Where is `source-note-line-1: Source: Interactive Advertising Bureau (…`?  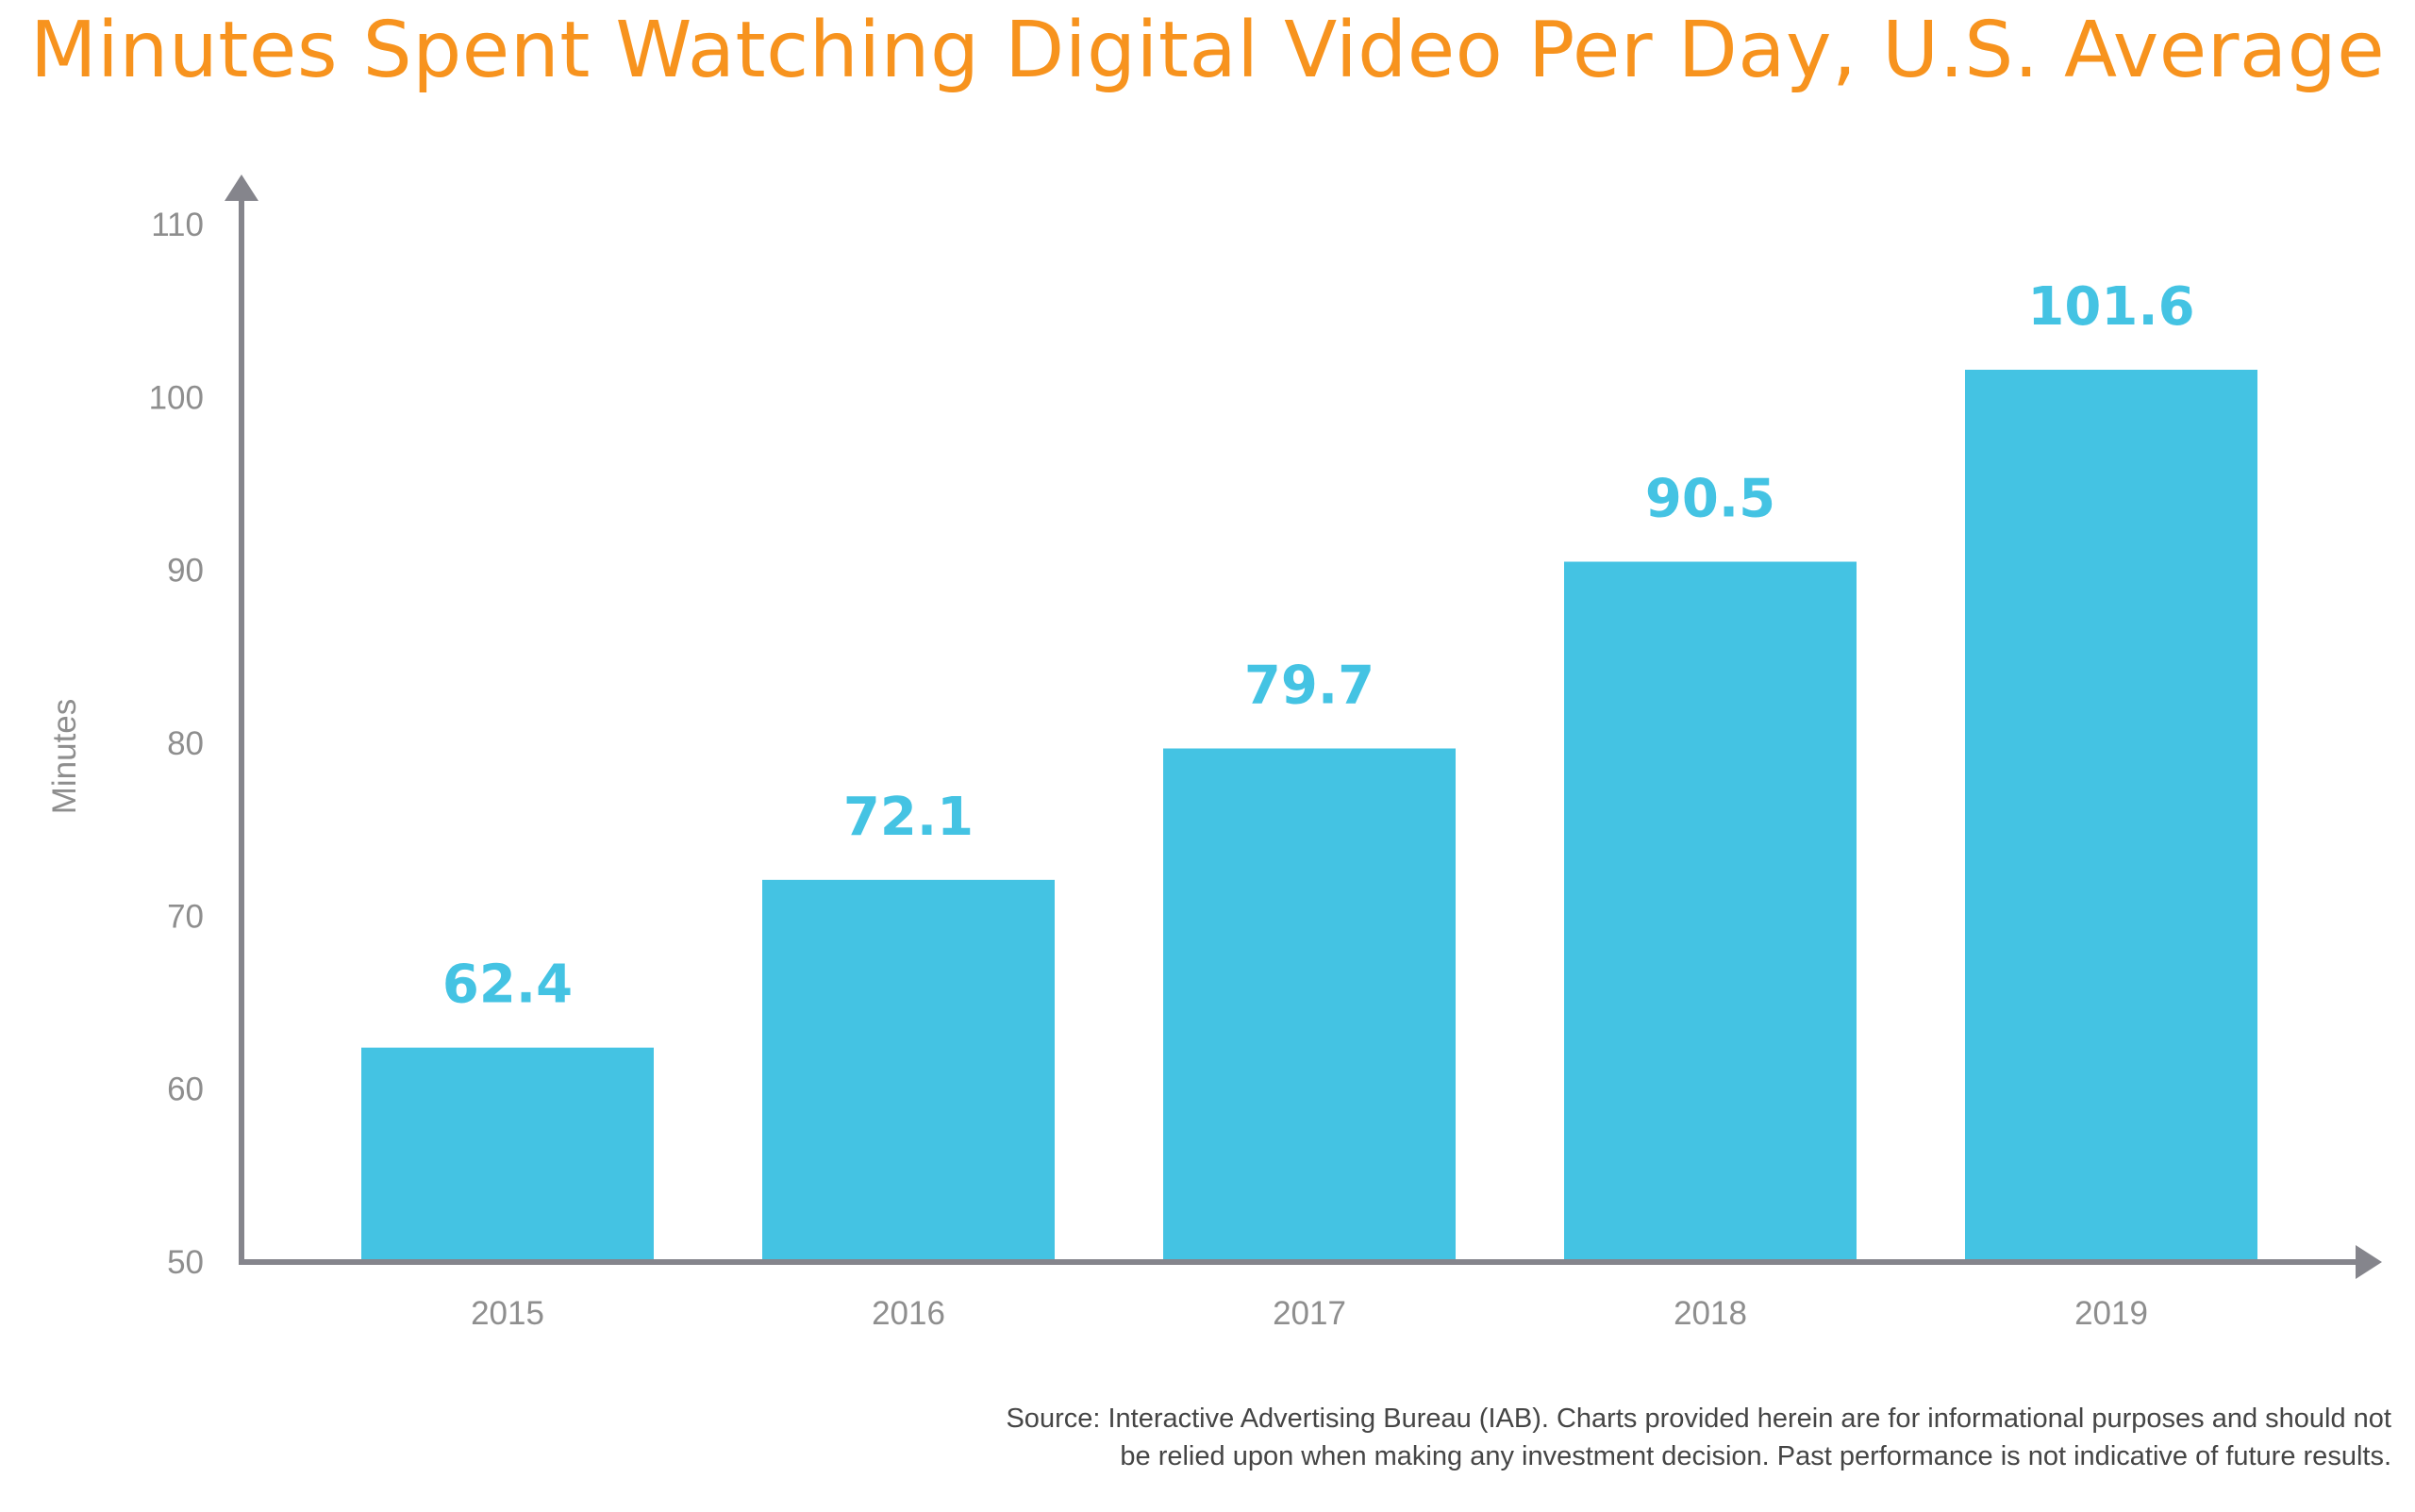
source-note-line-1: Source: Interactive Advertising Bureau (… is located at coordinates (1699, 1419).